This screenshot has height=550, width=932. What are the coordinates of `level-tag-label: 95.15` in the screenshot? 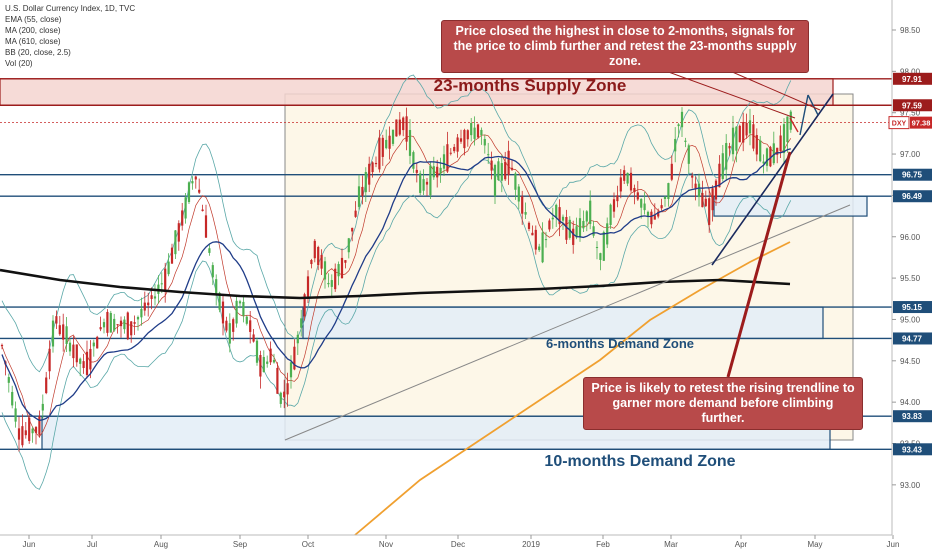 It's located at (912, 307).